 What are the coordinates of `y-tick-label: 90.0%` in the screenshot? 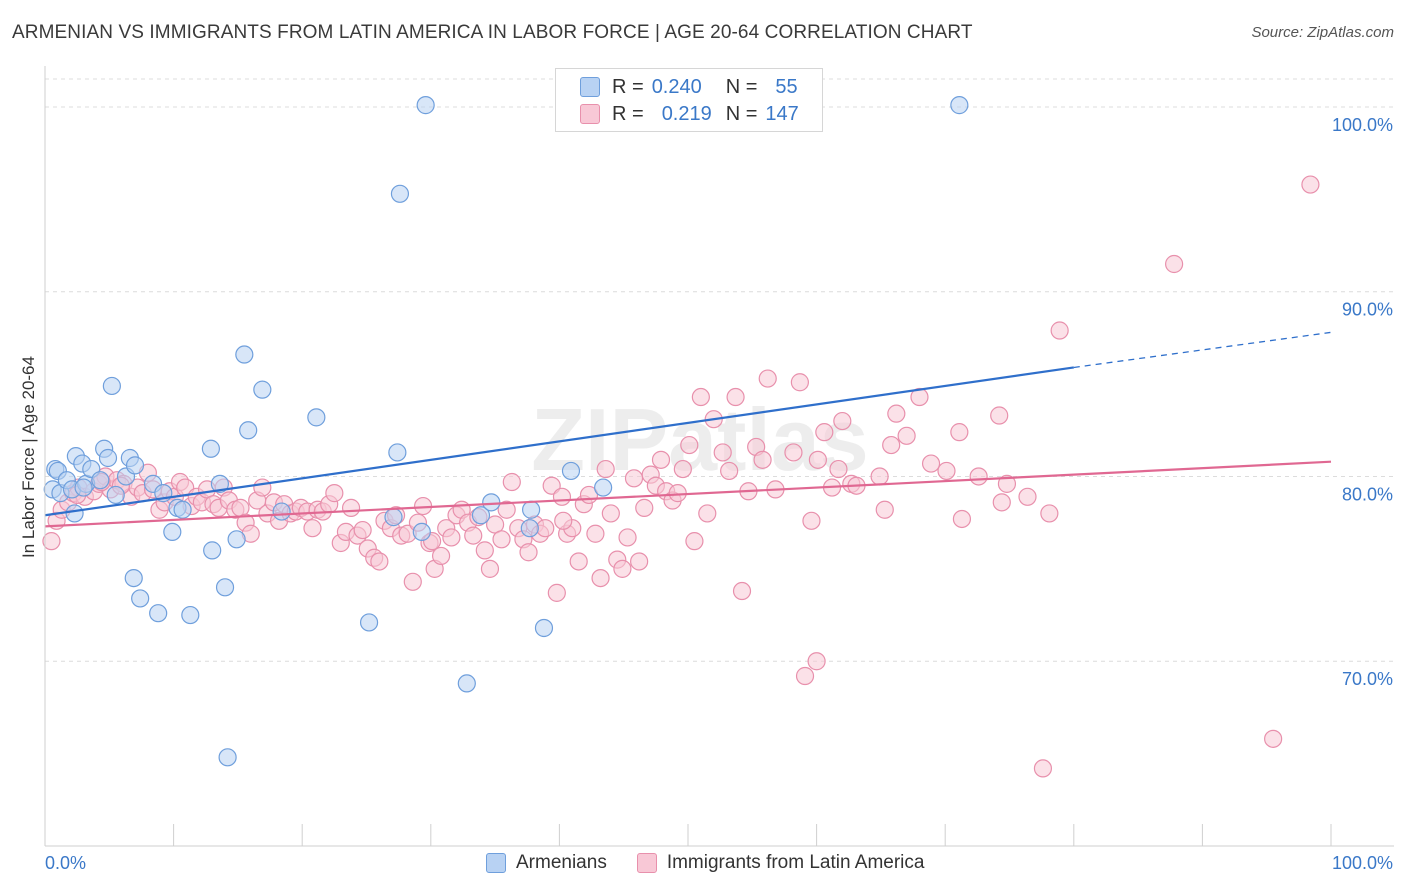 It's located at (1367, 310).